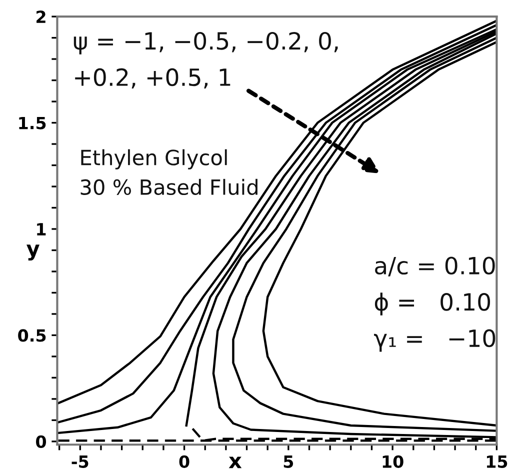 Image resolution: width=511 pixels, height=473 pixels. I want to click on x-tick-label: -5, so click(80, 462).